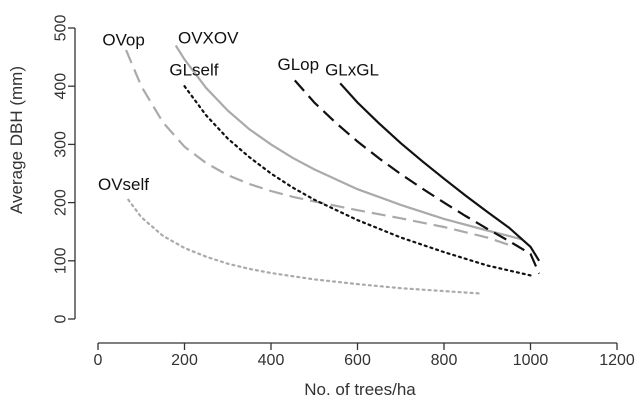 This screenshot has height=404, width=644. What do you see at coordinates (303, 246) in the screenshot?
I see `series-line-ovself` at bounding box center [303, 246].